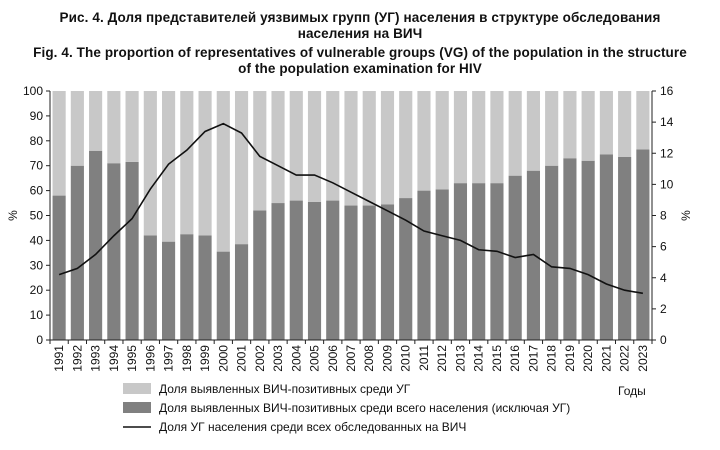 This screenshot has width=720, height=450. Describe the element at coordinates (632, 391) in the screenshot. I see `x-axis-title: Годы` at that location.